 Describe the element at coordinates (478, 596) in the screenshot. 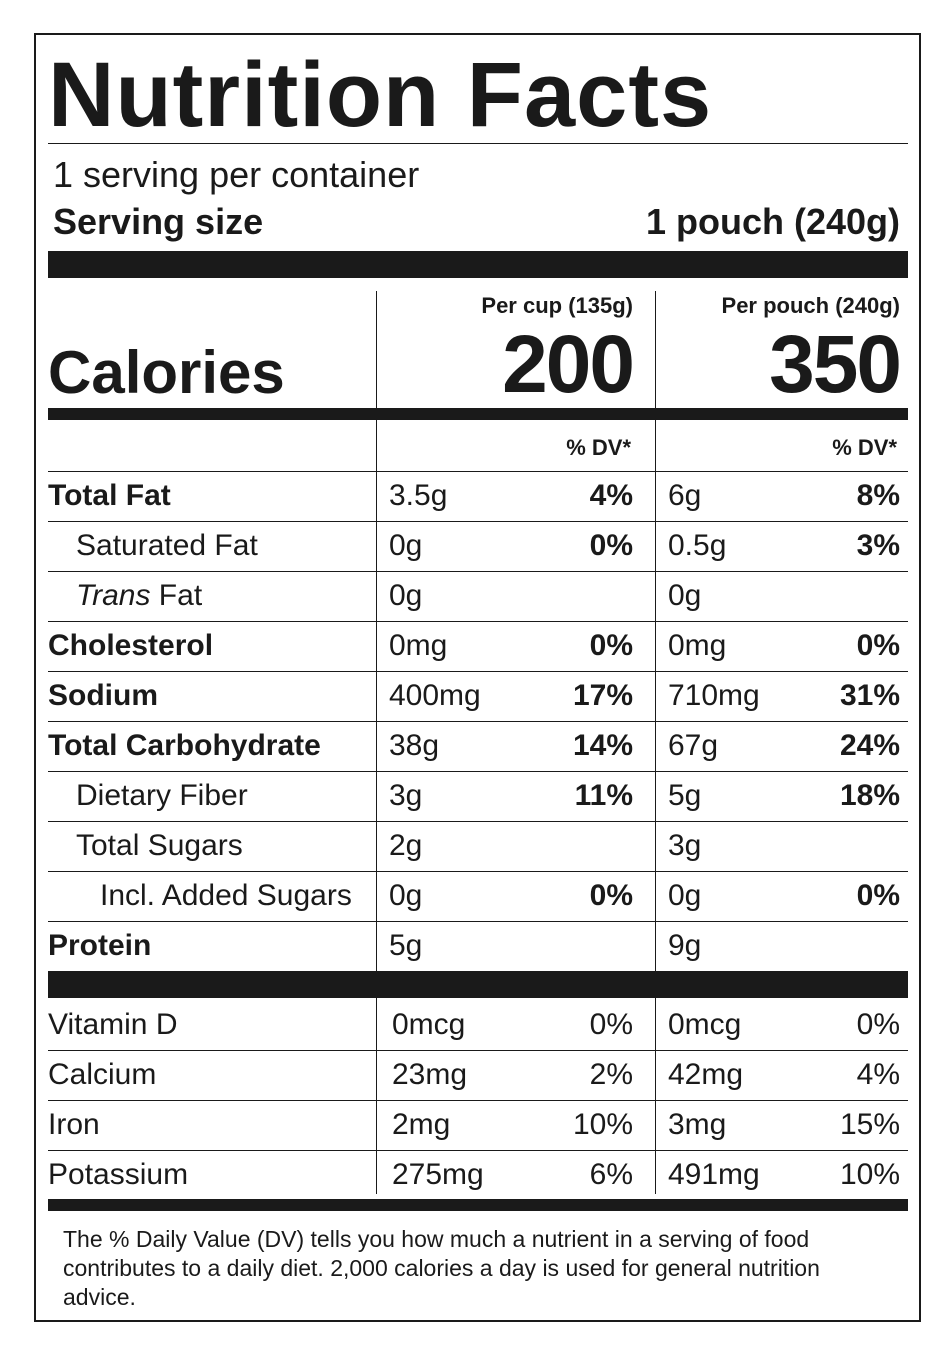

I see `nutrient-row: Trans Fat 0g 0g` at that location.